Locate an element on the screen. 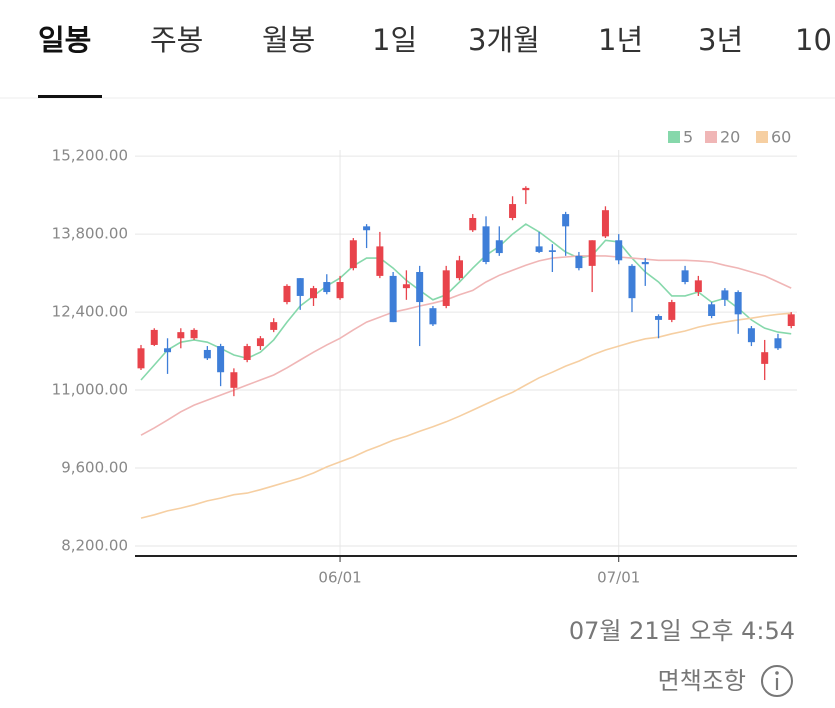 The width and height of the screenshot is (835, 708). legend-label: 60 is located at coordinates (781, 137).